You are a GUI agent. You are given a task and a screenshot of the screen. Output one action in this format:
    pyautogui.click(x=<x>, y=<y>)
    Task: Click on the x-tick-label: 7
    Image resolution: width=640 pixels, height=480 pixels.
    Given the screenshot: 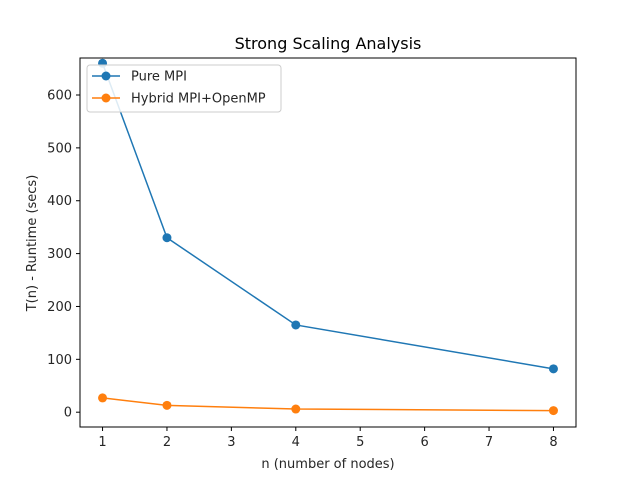 What is the action you would take?
    pyautogui.click(x=489, y=442)
    